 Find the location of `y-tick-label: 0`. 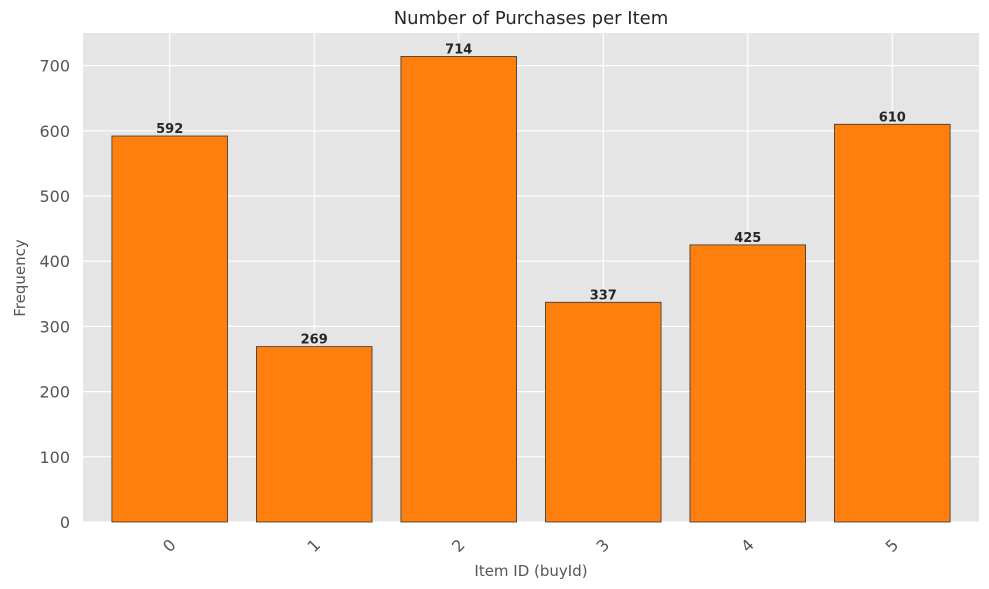

y-tick-label: 0 is located at coordinates (65, 522).